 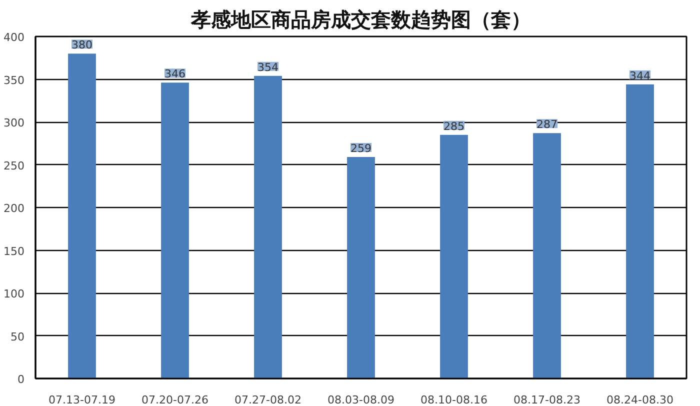 I want to click on y-tick-label: 300, so click(x=14, y=123).